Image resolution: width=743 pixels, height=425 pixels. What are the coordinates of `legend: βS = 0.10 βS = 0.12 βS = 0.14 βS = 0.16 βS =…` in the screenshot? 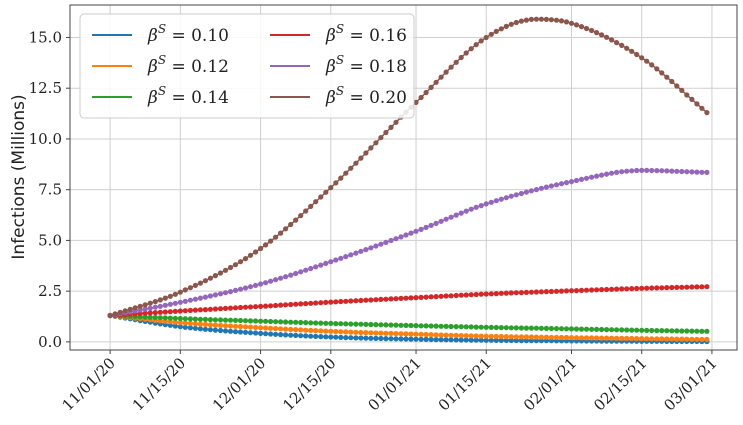 It's located at (247, 66).